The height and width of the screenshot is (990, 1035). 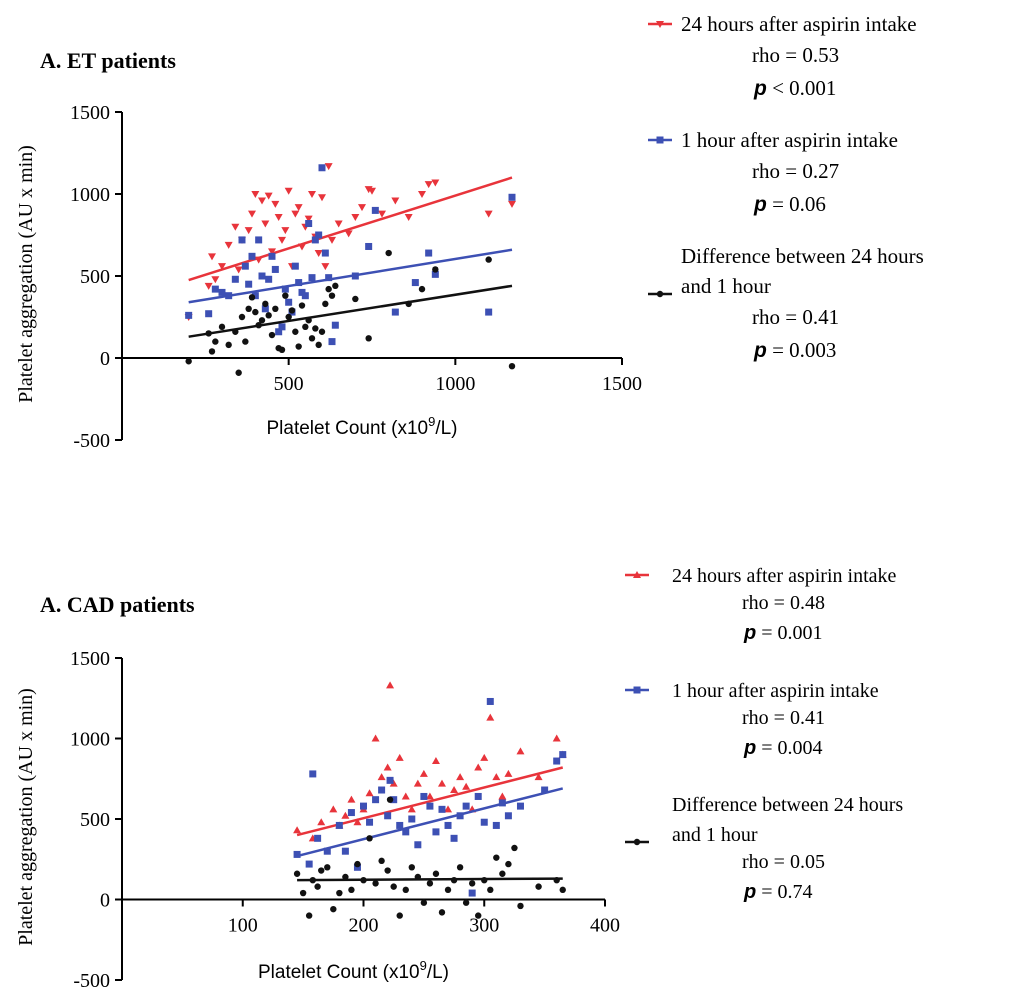 What do you see at coordinates (105, 359) in the screenshot?
I see `y-tick-label: 0` at bounding box center [105, 359].